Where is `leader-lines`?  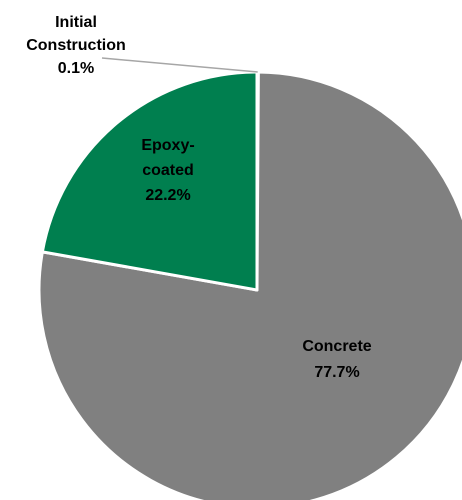 leader-lines is located at coordinates (179, 65).